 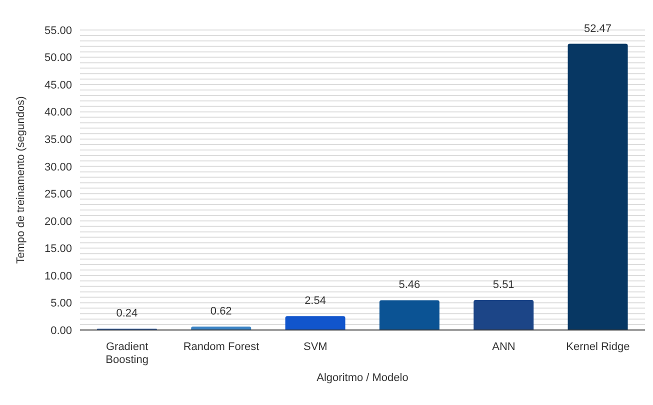 What do you see at coordinates (315, 301) in the screenshot?
I see `data-label: 2.54` at bounding box center [315, 301].